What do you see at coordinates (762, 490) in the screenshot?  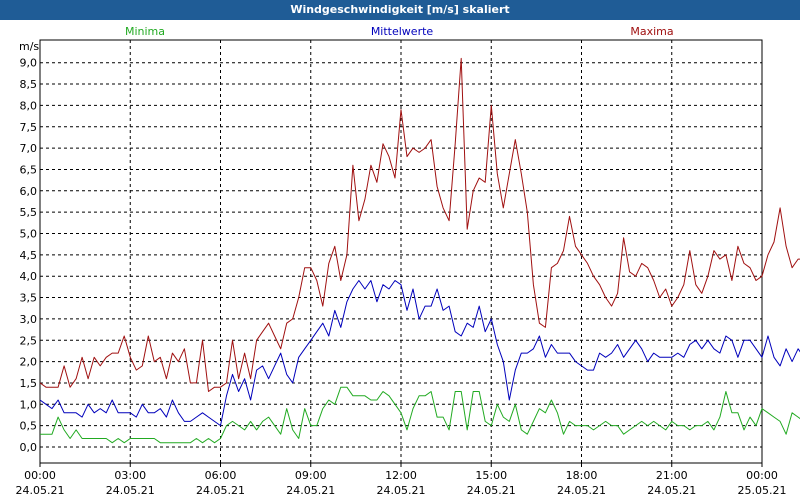 I see `x-tick-date: 25.05.21` at bounding box center [762, 490].